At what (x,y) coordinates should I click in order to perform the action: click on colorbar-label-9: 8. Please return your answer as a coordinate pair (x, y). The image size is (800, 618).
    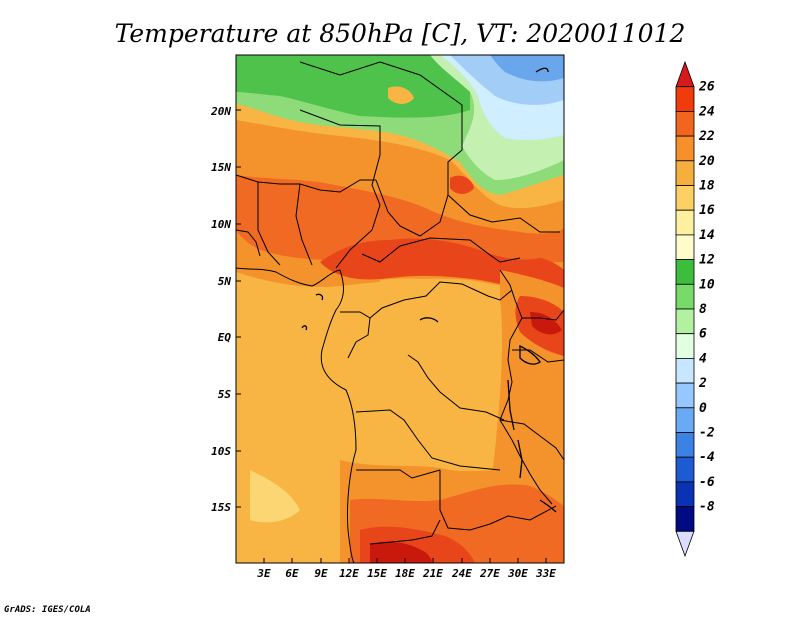
    Looking at the image, I should click on (703, 309).